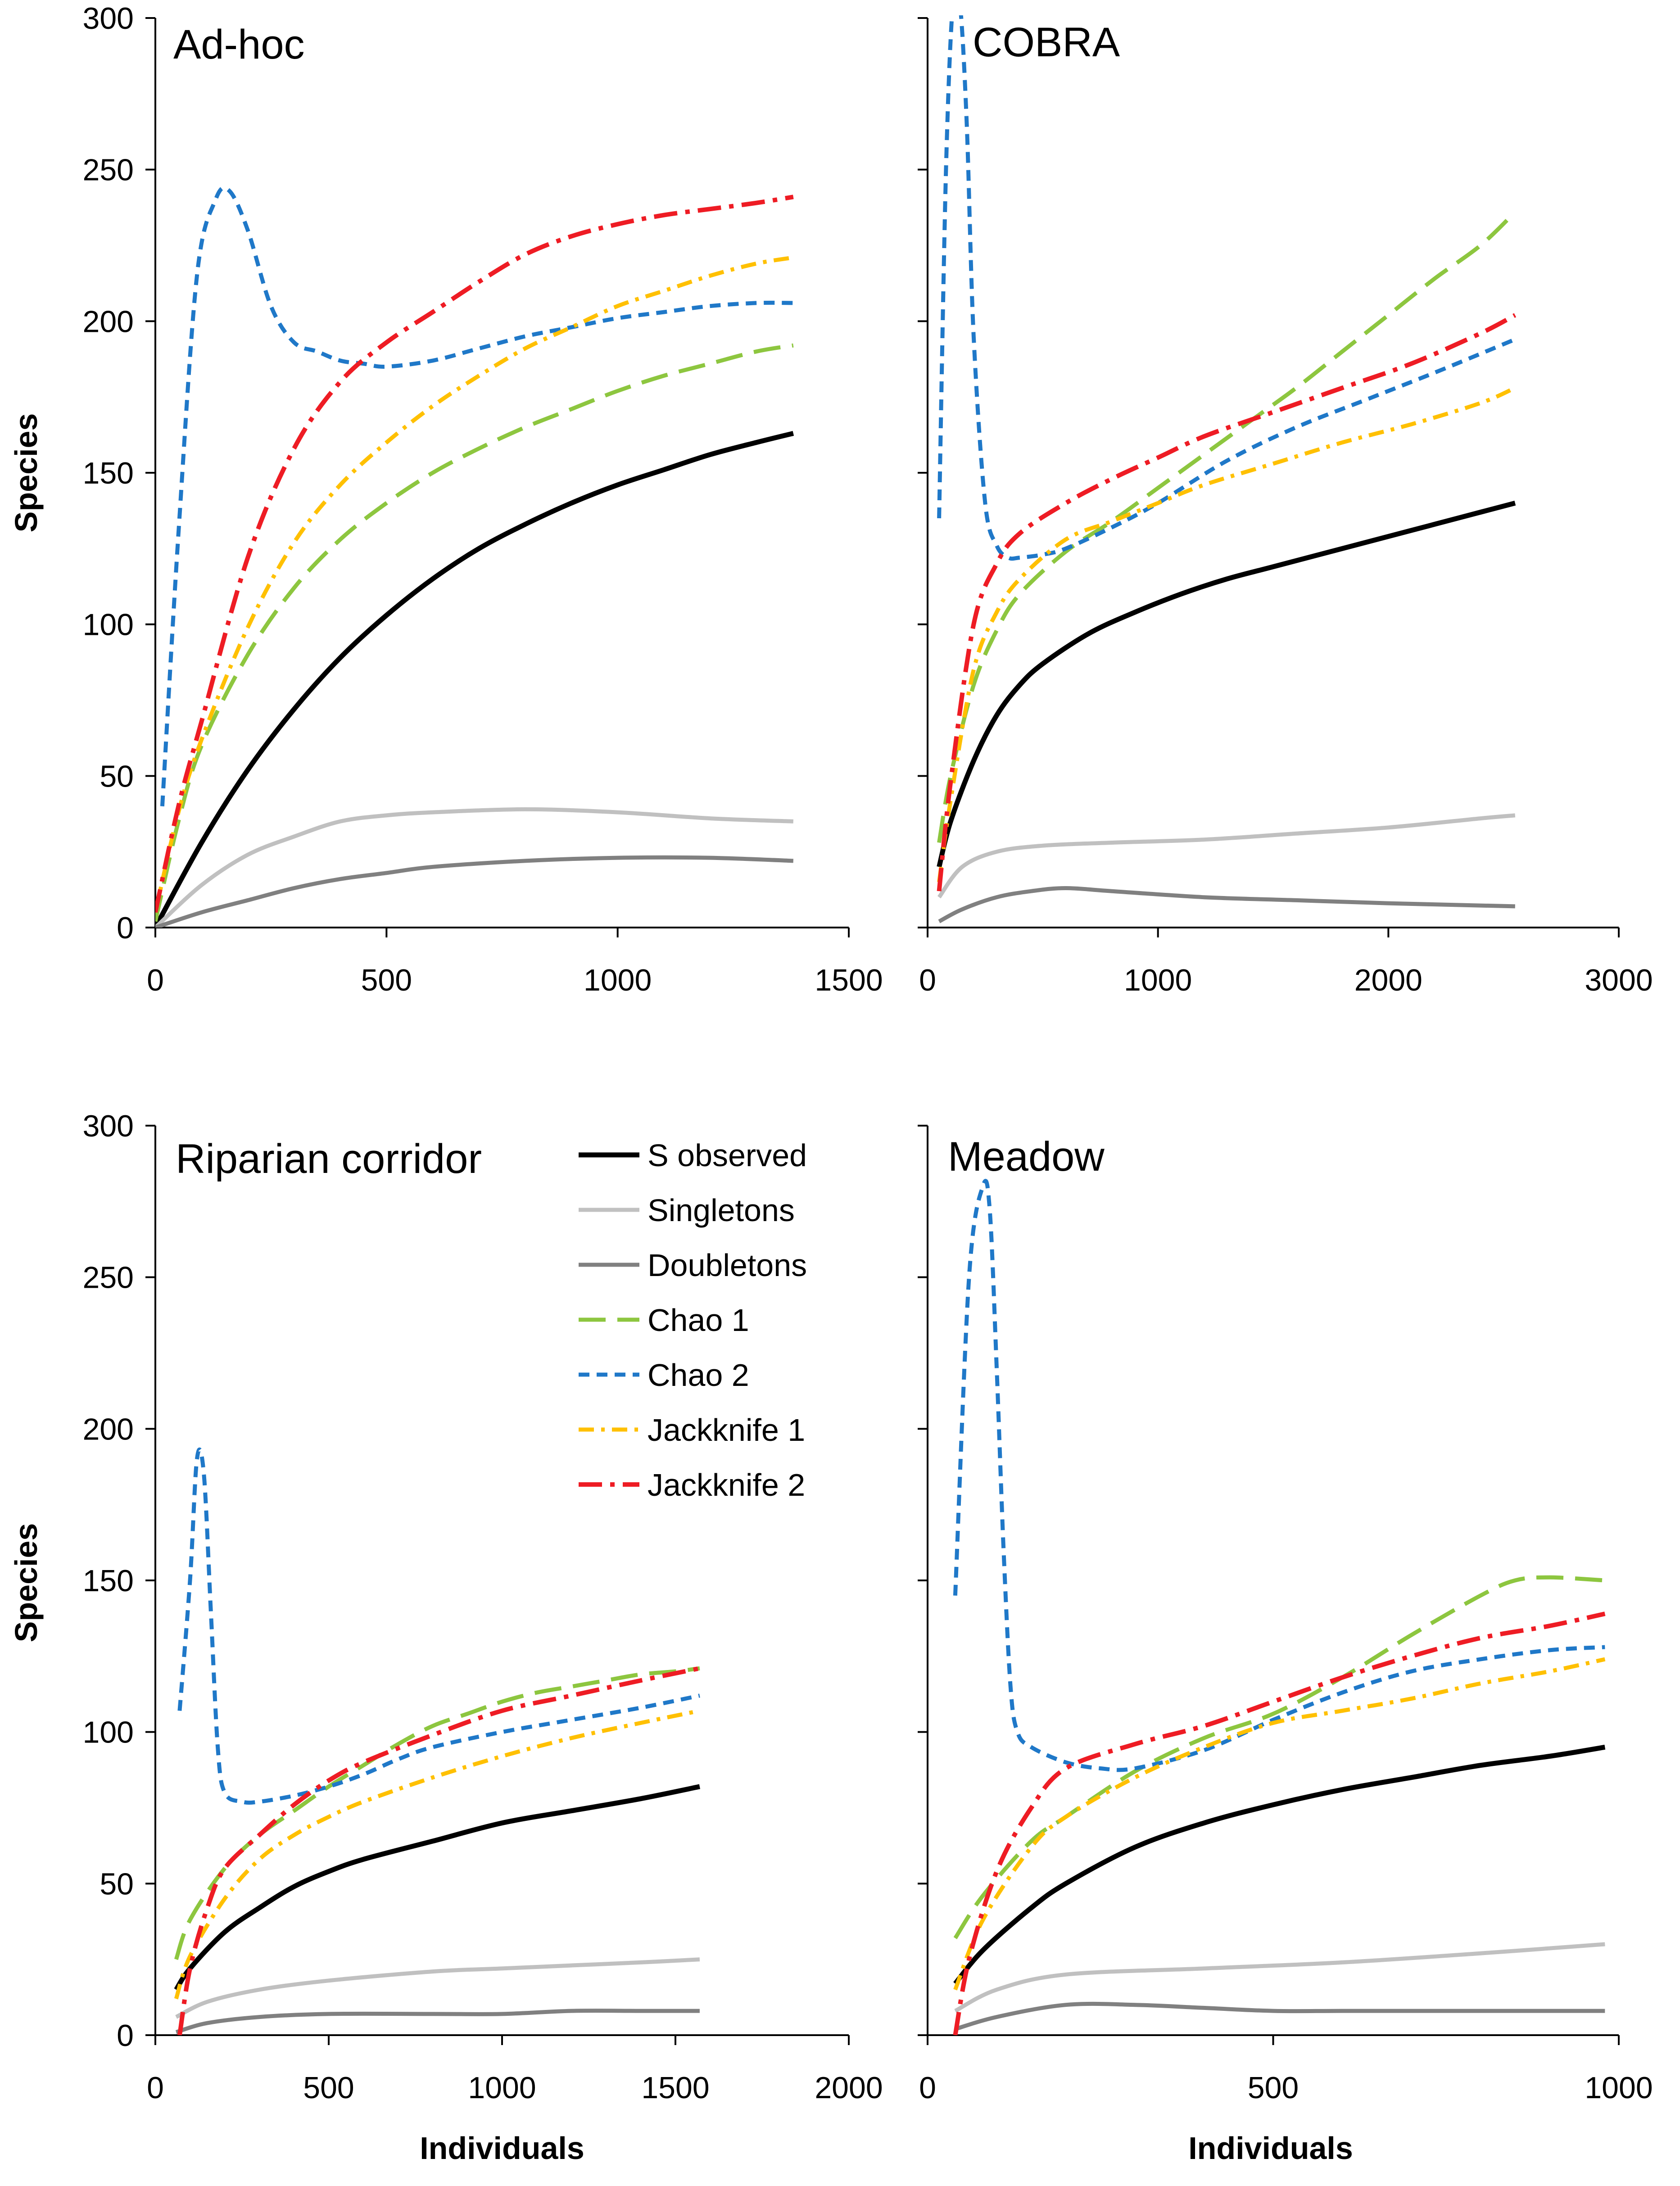 The width and height of the screenshot is (1680, 2186). I want to click on x-tick-label: 3000, so click(1619, 980).